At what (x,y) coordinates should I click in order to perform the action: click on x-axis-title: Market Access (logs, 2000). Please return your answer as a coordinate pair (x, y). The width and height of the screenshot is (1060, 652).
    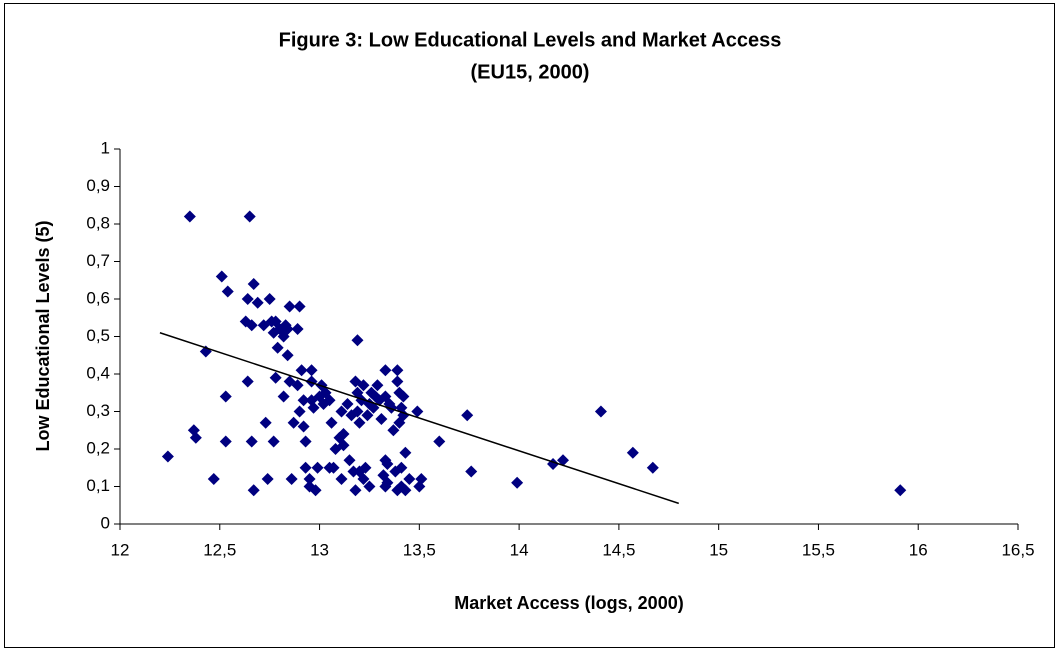
    Looking at the image, I should click on (568, 603).